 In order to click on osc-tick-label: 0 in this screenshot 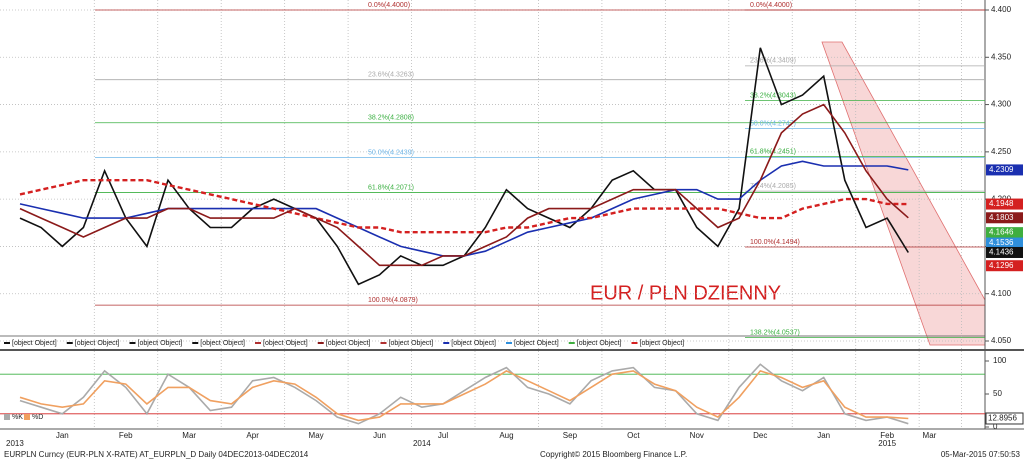, I will do `click(995, 426)`.